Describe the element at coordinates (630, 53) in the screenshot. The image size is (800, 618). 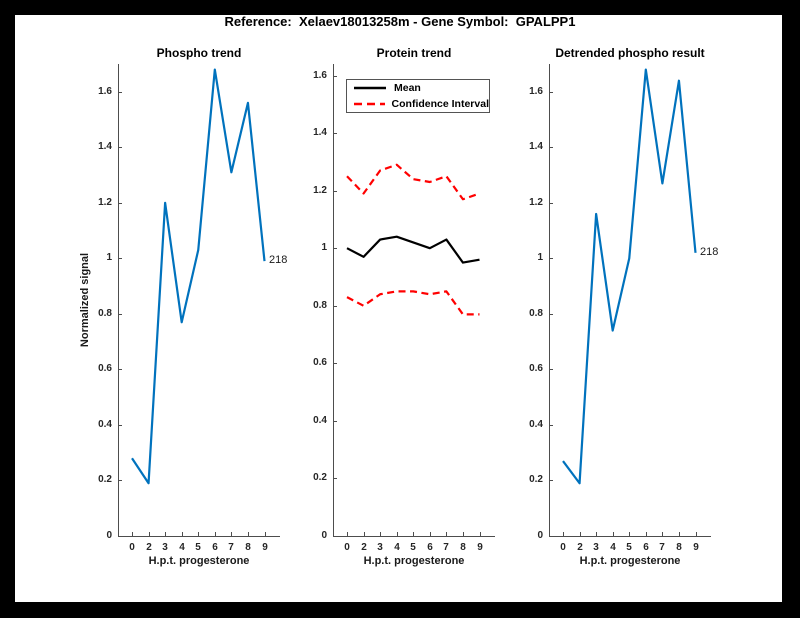
I see `subplot-title-detrended: Detrended phospho result` at that location.